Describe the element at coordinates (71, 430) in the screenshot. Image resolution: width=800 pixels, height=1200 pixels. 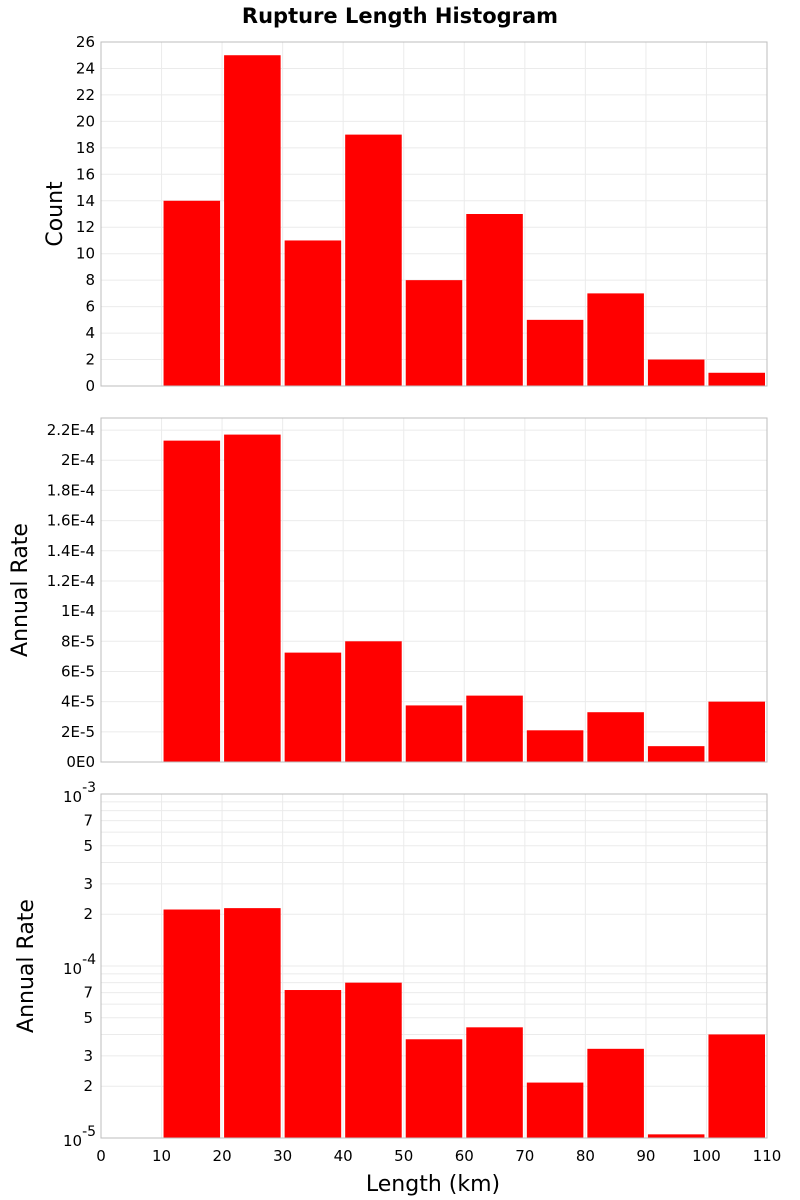
I see `y-tick-label: 2.2E-4` at that location.